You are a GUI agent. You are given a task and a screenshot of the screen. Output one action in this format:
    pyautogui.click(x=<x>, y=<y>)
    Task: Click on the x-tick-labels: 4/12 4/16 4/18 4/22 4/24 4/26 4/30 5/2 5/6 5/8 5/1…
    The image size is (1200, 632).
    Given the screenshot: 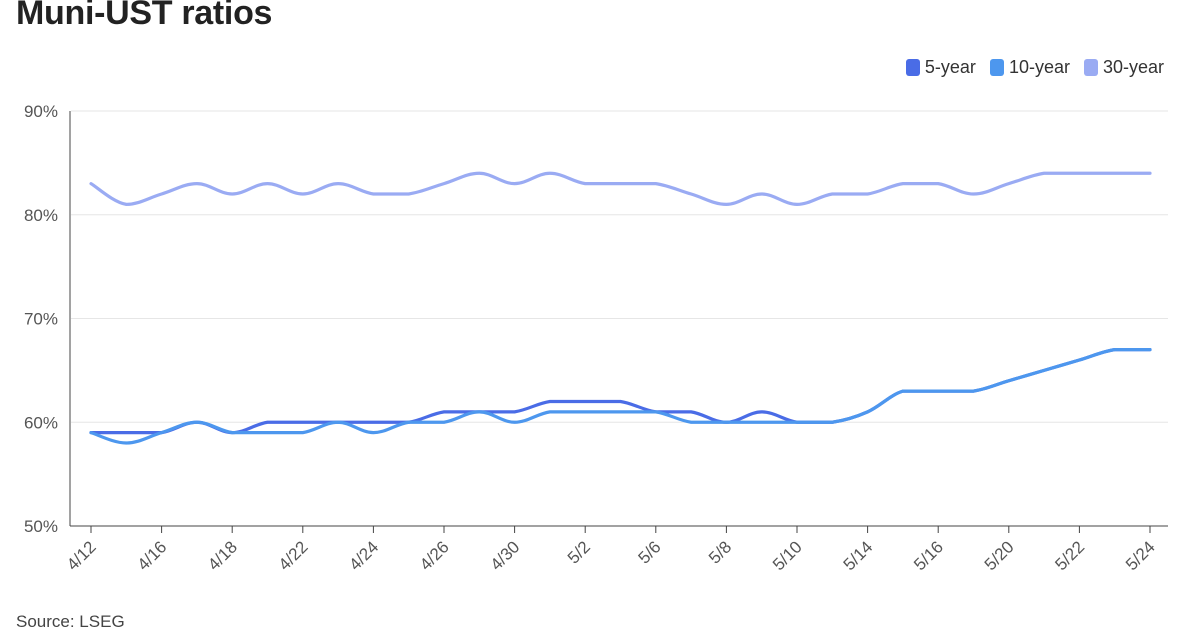 What is the action you would take?
    pyautogui.click(x=611, y=550)
    